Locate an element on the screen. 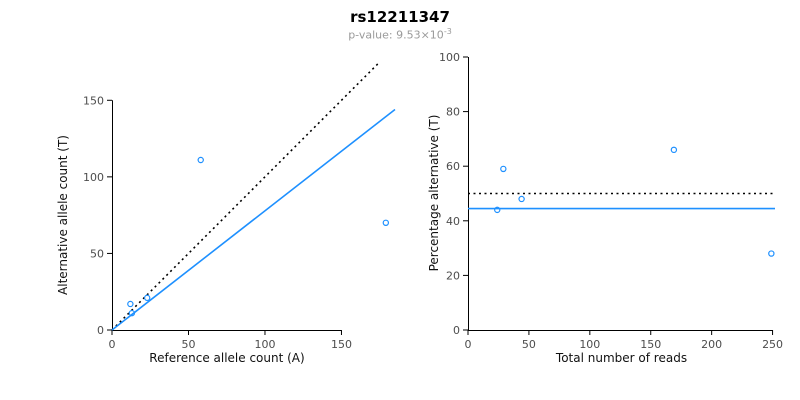 This screenshot has width=800, height=400. x-tick-label: 250 is located at coordinates (772, 344).